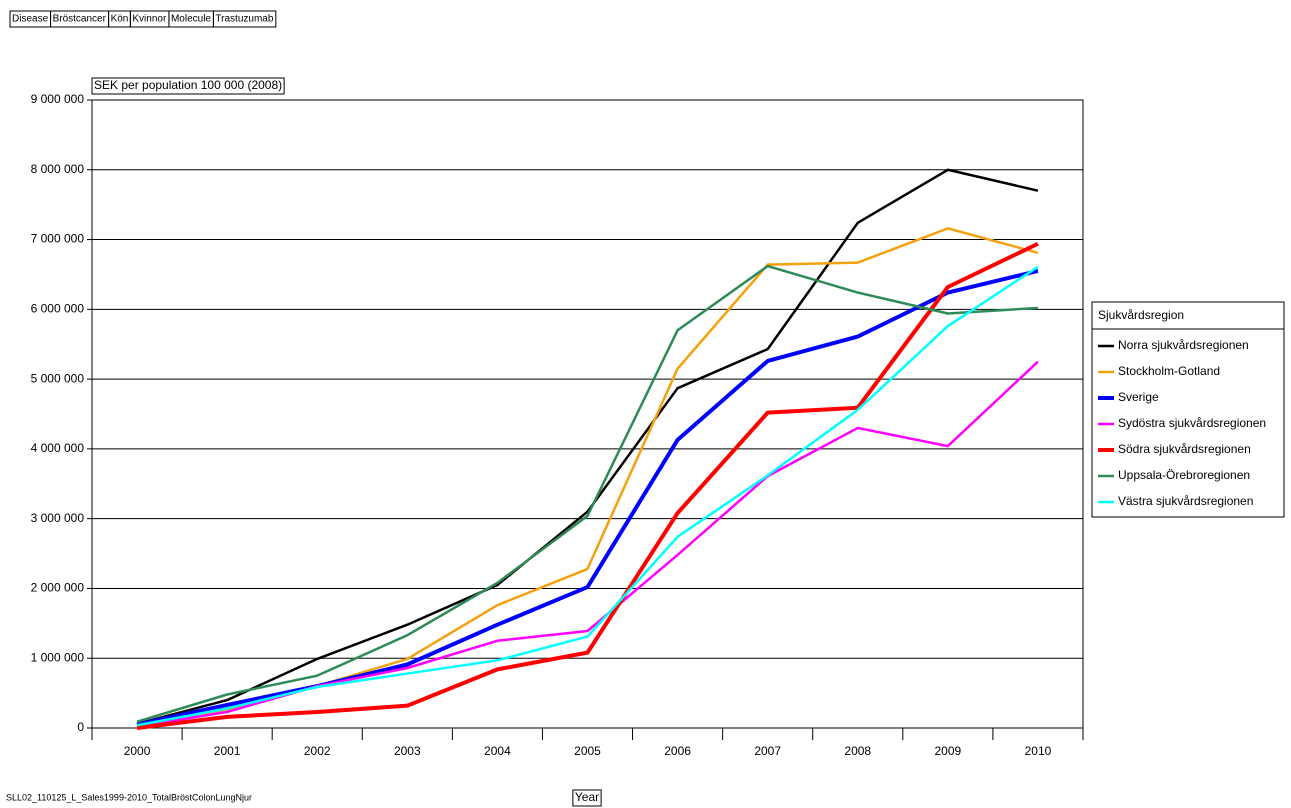 This screenshot has width=1291, height=808. What do you see at coordinates (80, 19) in the screenshot?
I see `filter-label: Bröstcancer` at bounding box center [80, 19].